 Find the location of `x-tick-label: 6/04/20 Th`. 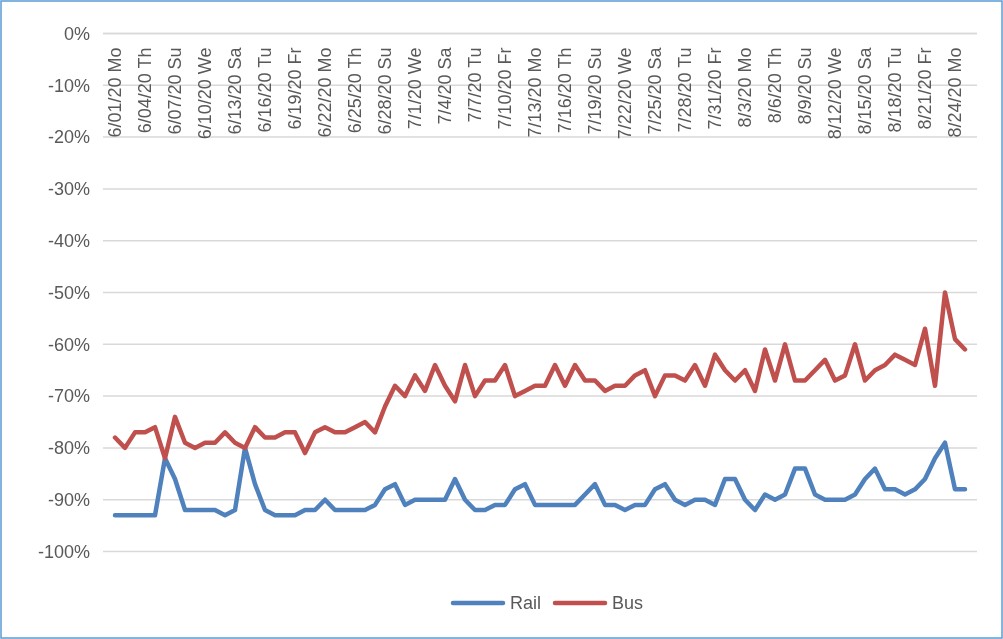

x-tick-label: 6/04/20 Th is located at coordinates (145, 90).